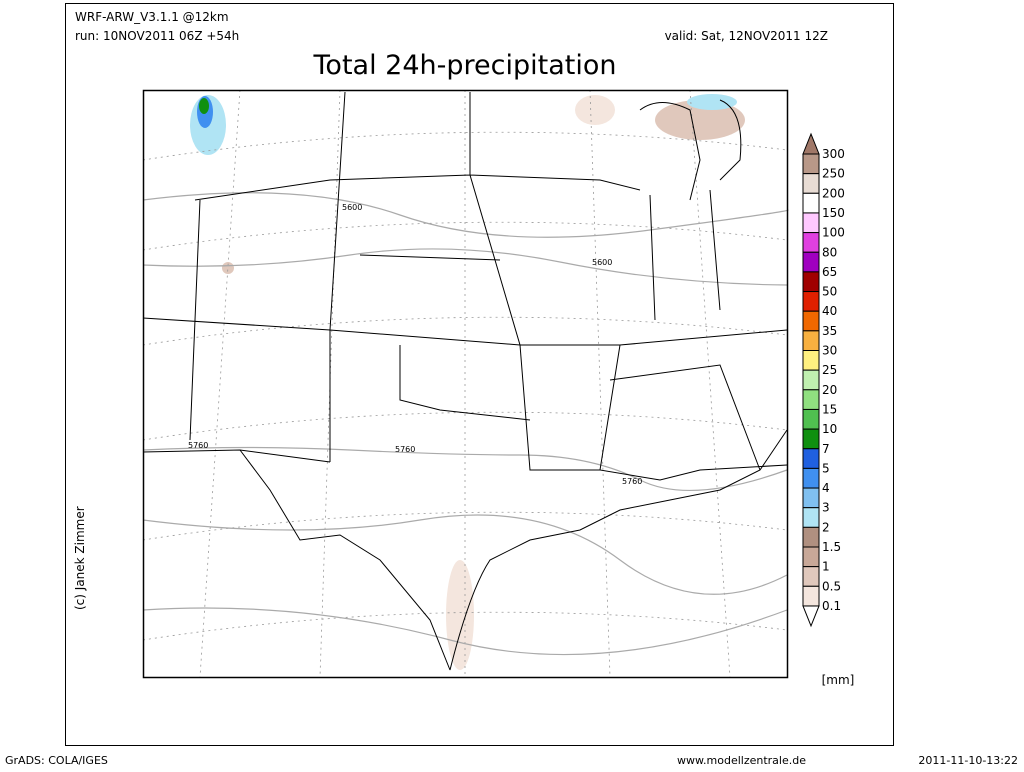  What do you see at coordinates (811, 616) in the screenshot?
I see `colorbar-arrow` at bounding box center [811, 616].